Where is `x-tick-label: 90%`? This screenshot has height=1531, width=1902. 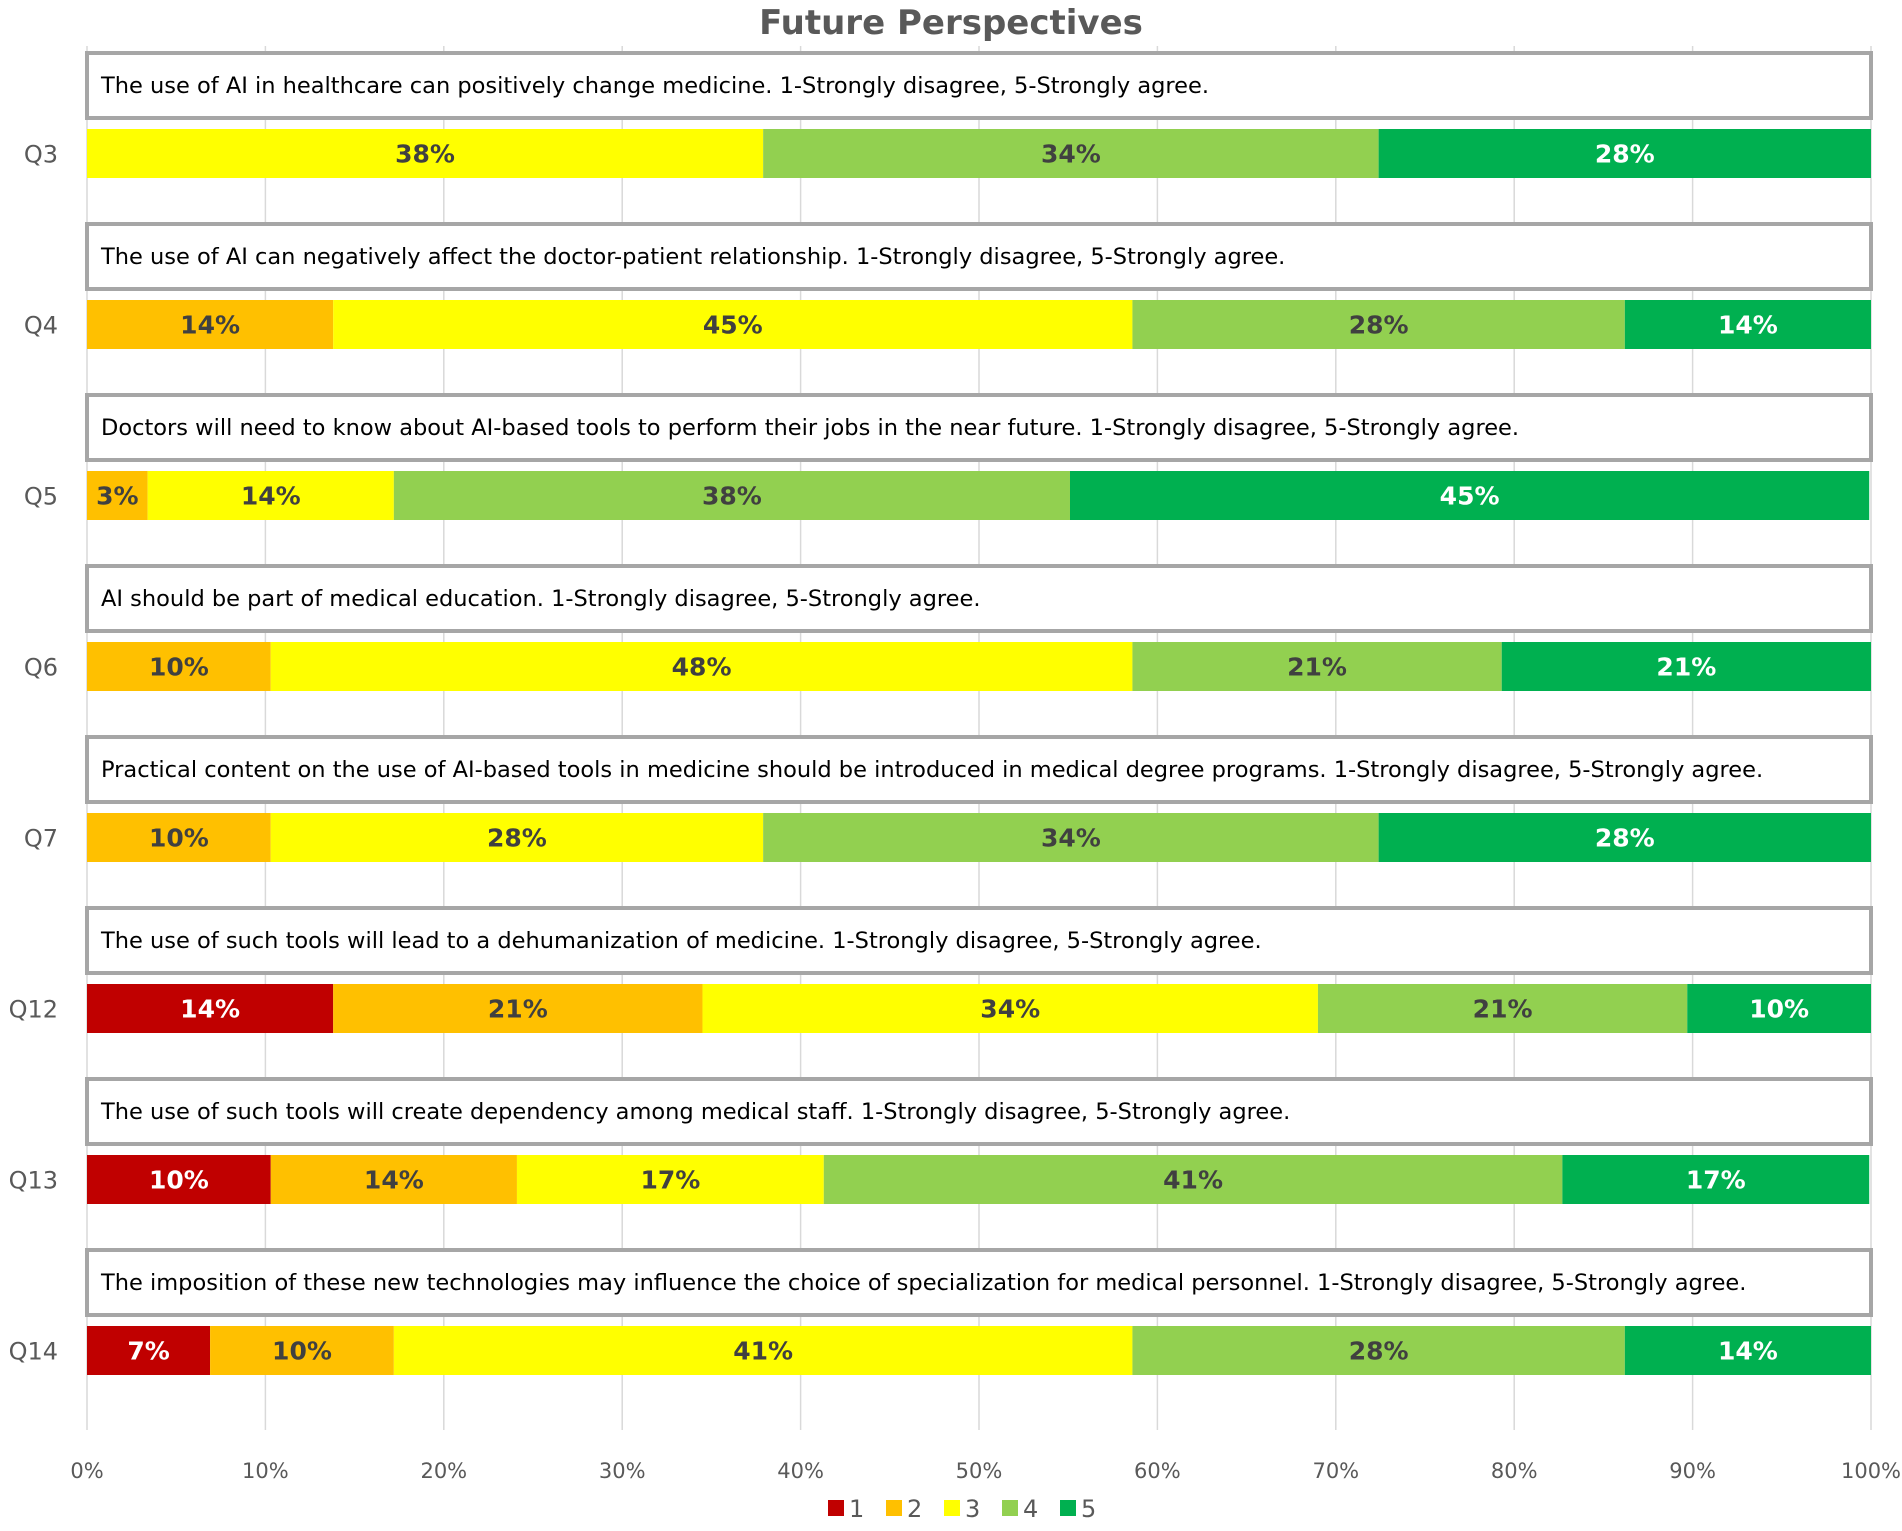
x-tick-label: 90% is located at coordinates (1692, 1471).